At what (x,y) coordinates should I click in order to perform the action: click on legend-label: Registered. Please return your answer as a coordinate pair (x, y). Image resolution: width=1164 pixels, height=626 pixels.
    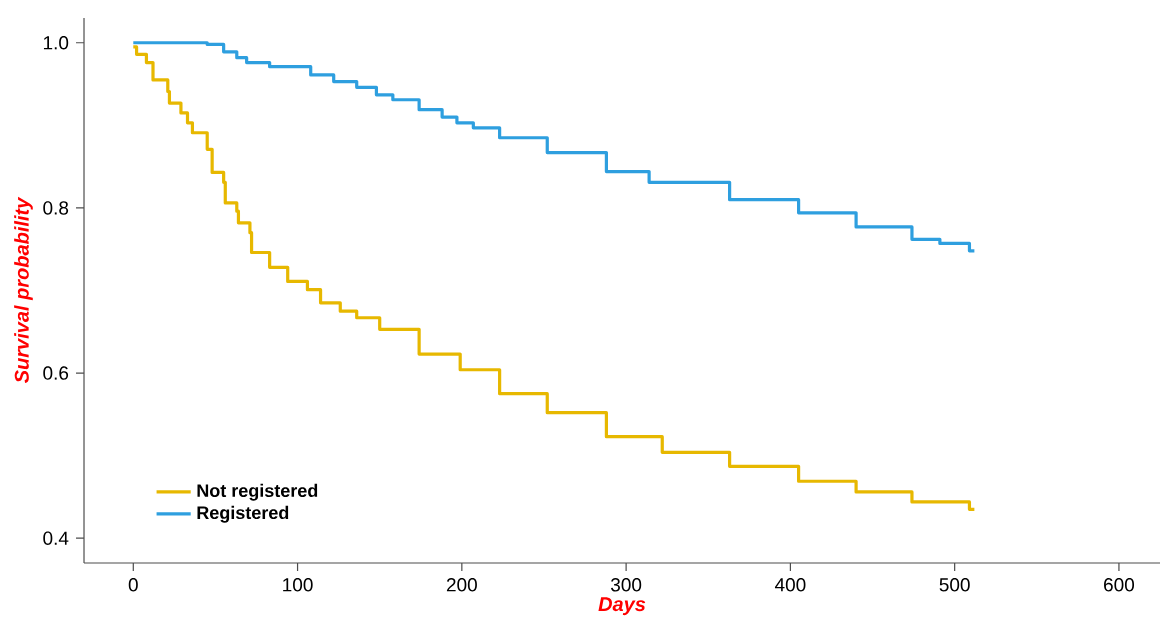
    Looking at the image, I should click on (243, 514).